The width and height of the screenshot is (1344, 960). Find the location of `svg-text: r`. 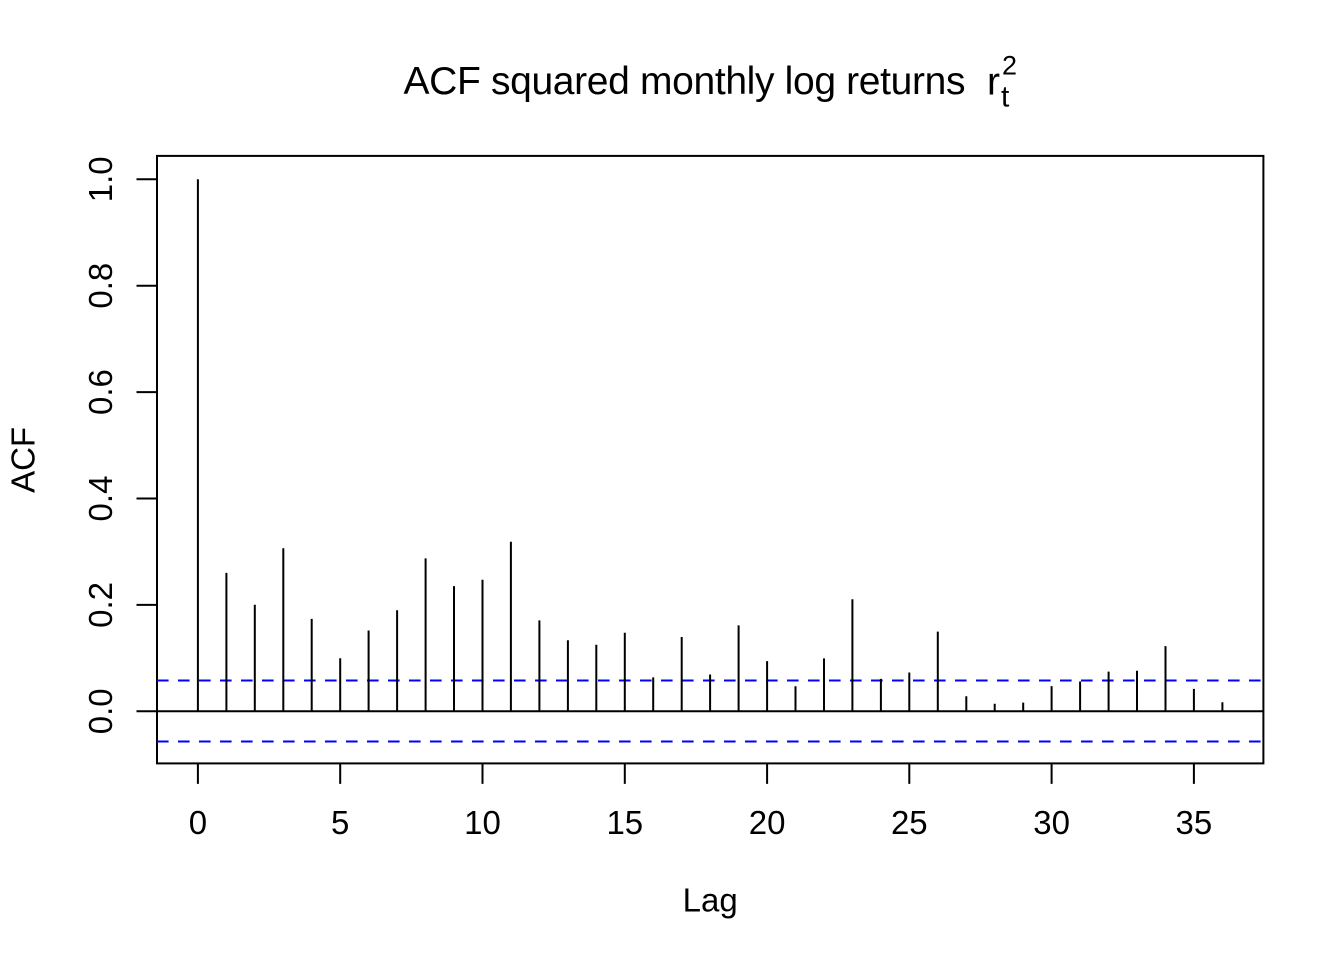

svg-text: r is located at coordinates (993, 81).